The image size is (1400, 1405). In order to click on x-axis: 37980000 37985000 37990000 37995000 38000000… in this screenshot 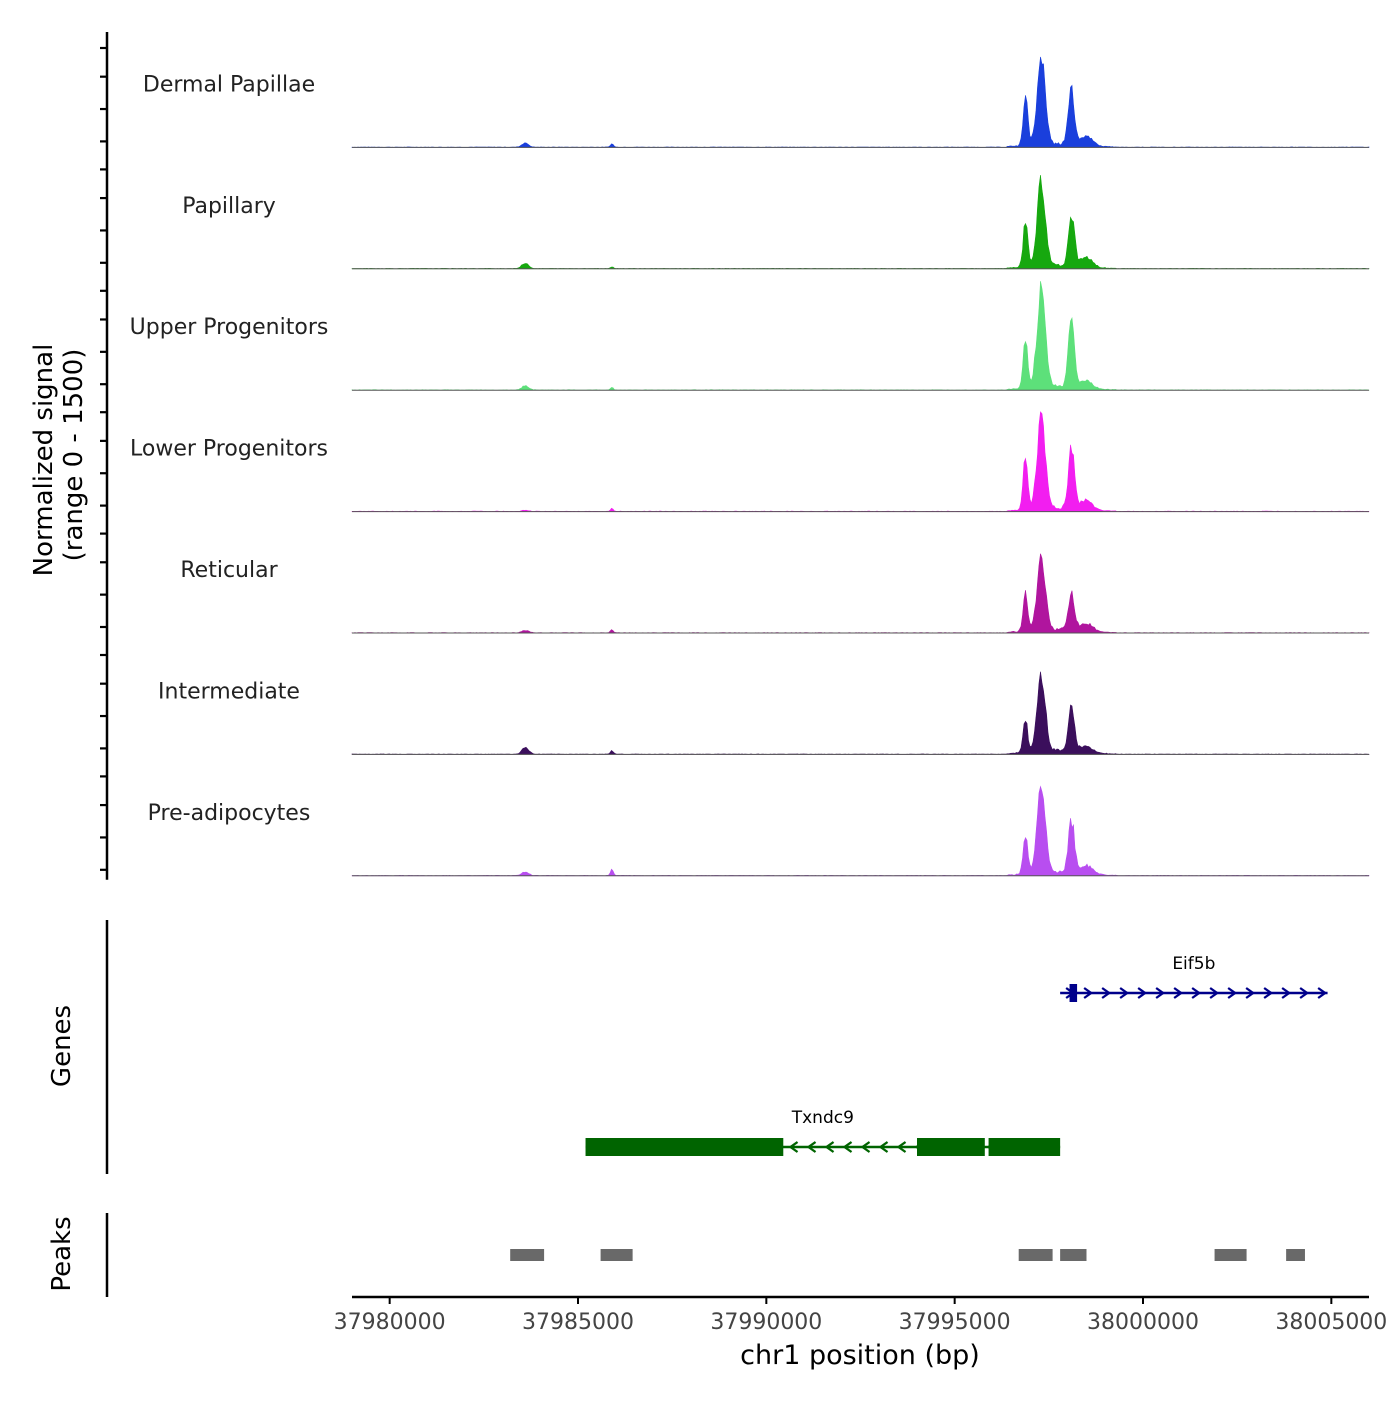, I will do `click(860, 1315)`.